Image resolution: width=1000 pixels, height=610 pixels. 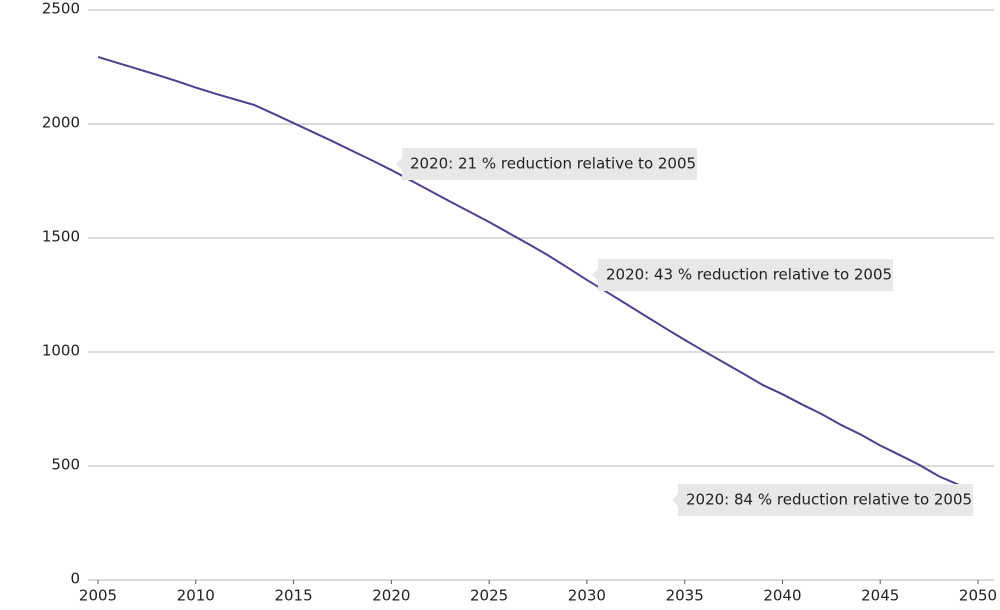 I want to click on y-tick-label: 1500, so click(x=61, y=237).